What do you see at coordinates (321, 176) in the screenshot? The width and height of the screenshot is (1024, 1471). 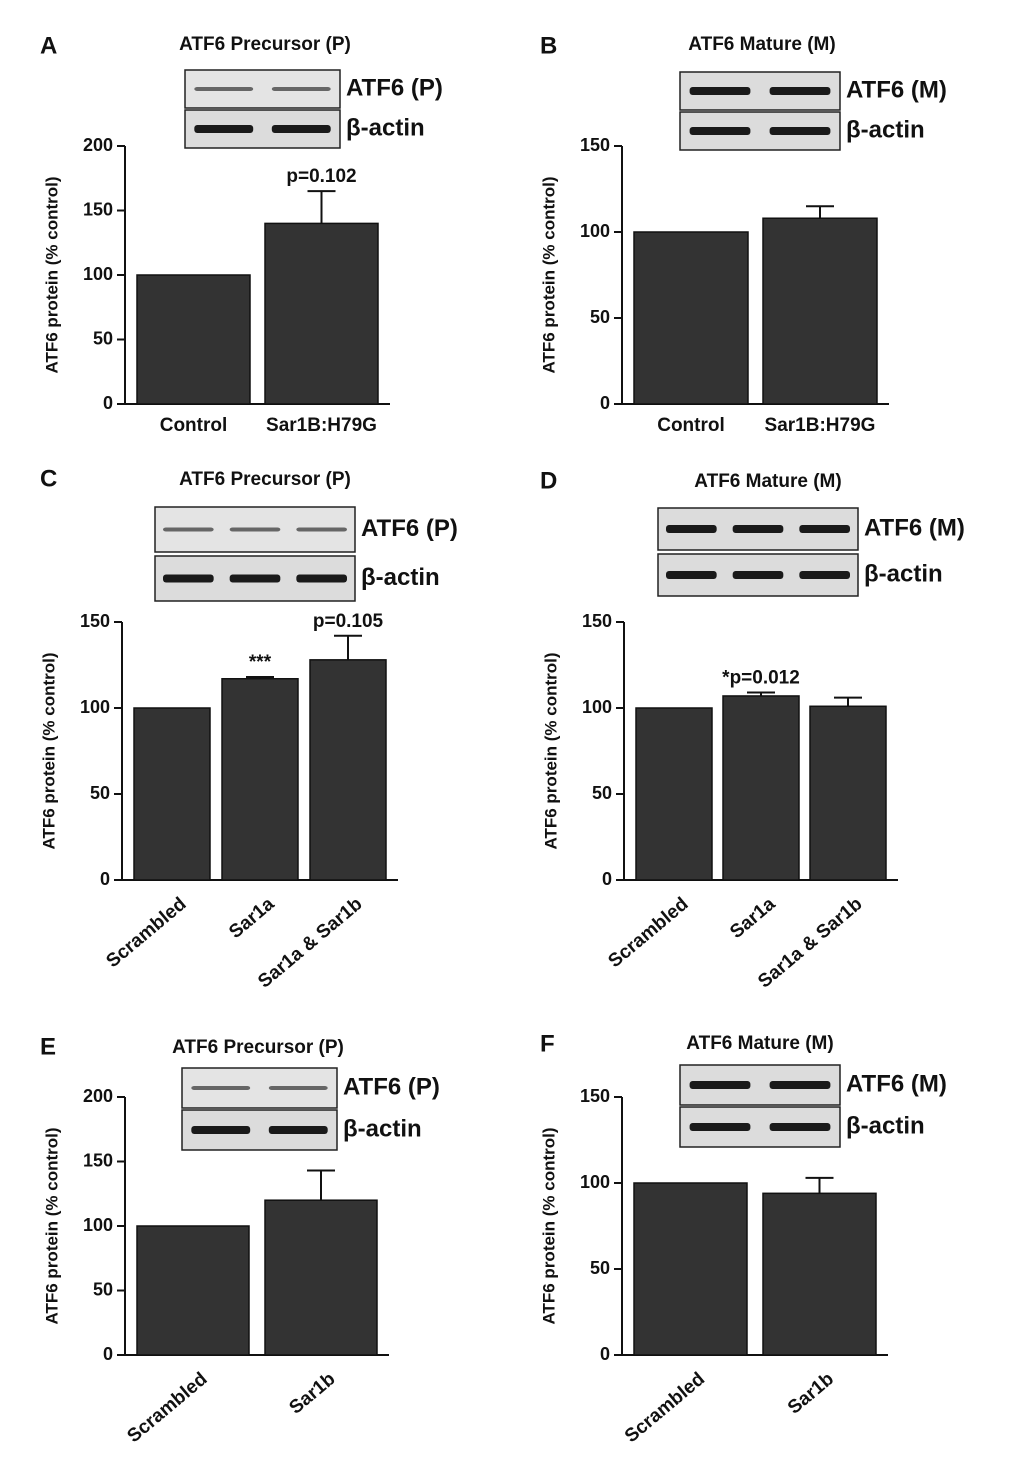 I see `annotation: p=0.102` at bounding box center [321, 176].